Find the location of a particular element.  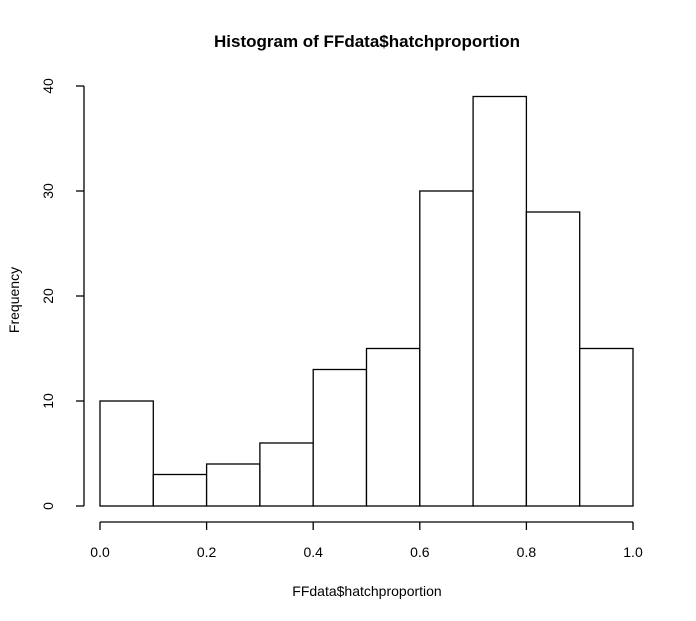

x-tick-label-2: 0.4 is located at coordinates (313, 552).